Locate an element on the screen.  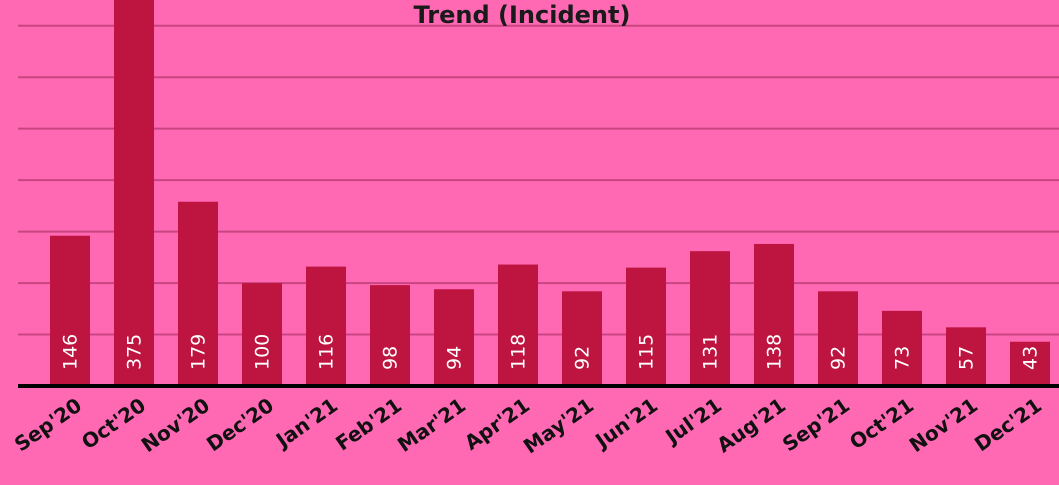
value-label: 131 is located at coordinates (711, 352).